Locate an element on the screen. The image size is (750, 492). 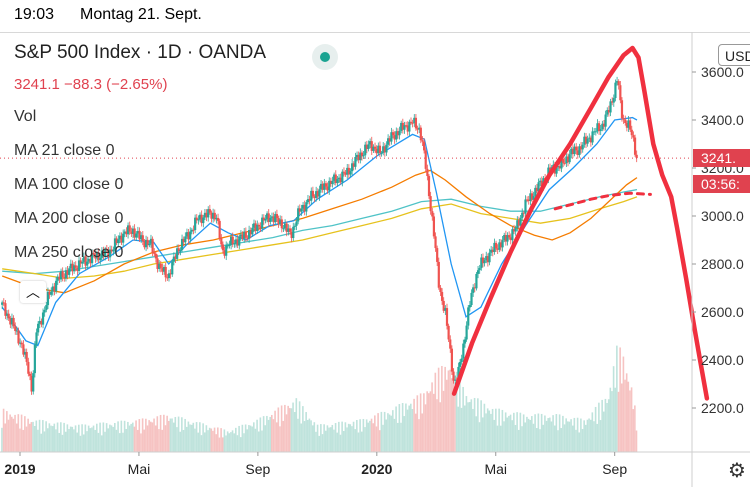
market-status-icon is located at coordinates (325, 57).